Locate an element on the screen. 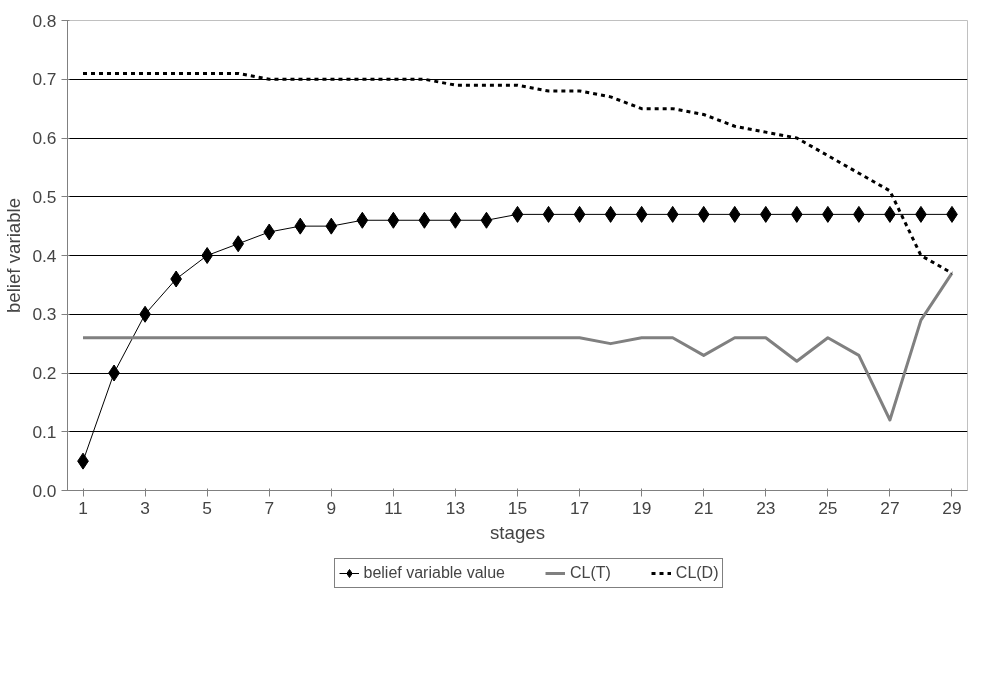  x-tick-label: 25 is located at coordinates (828, 507).